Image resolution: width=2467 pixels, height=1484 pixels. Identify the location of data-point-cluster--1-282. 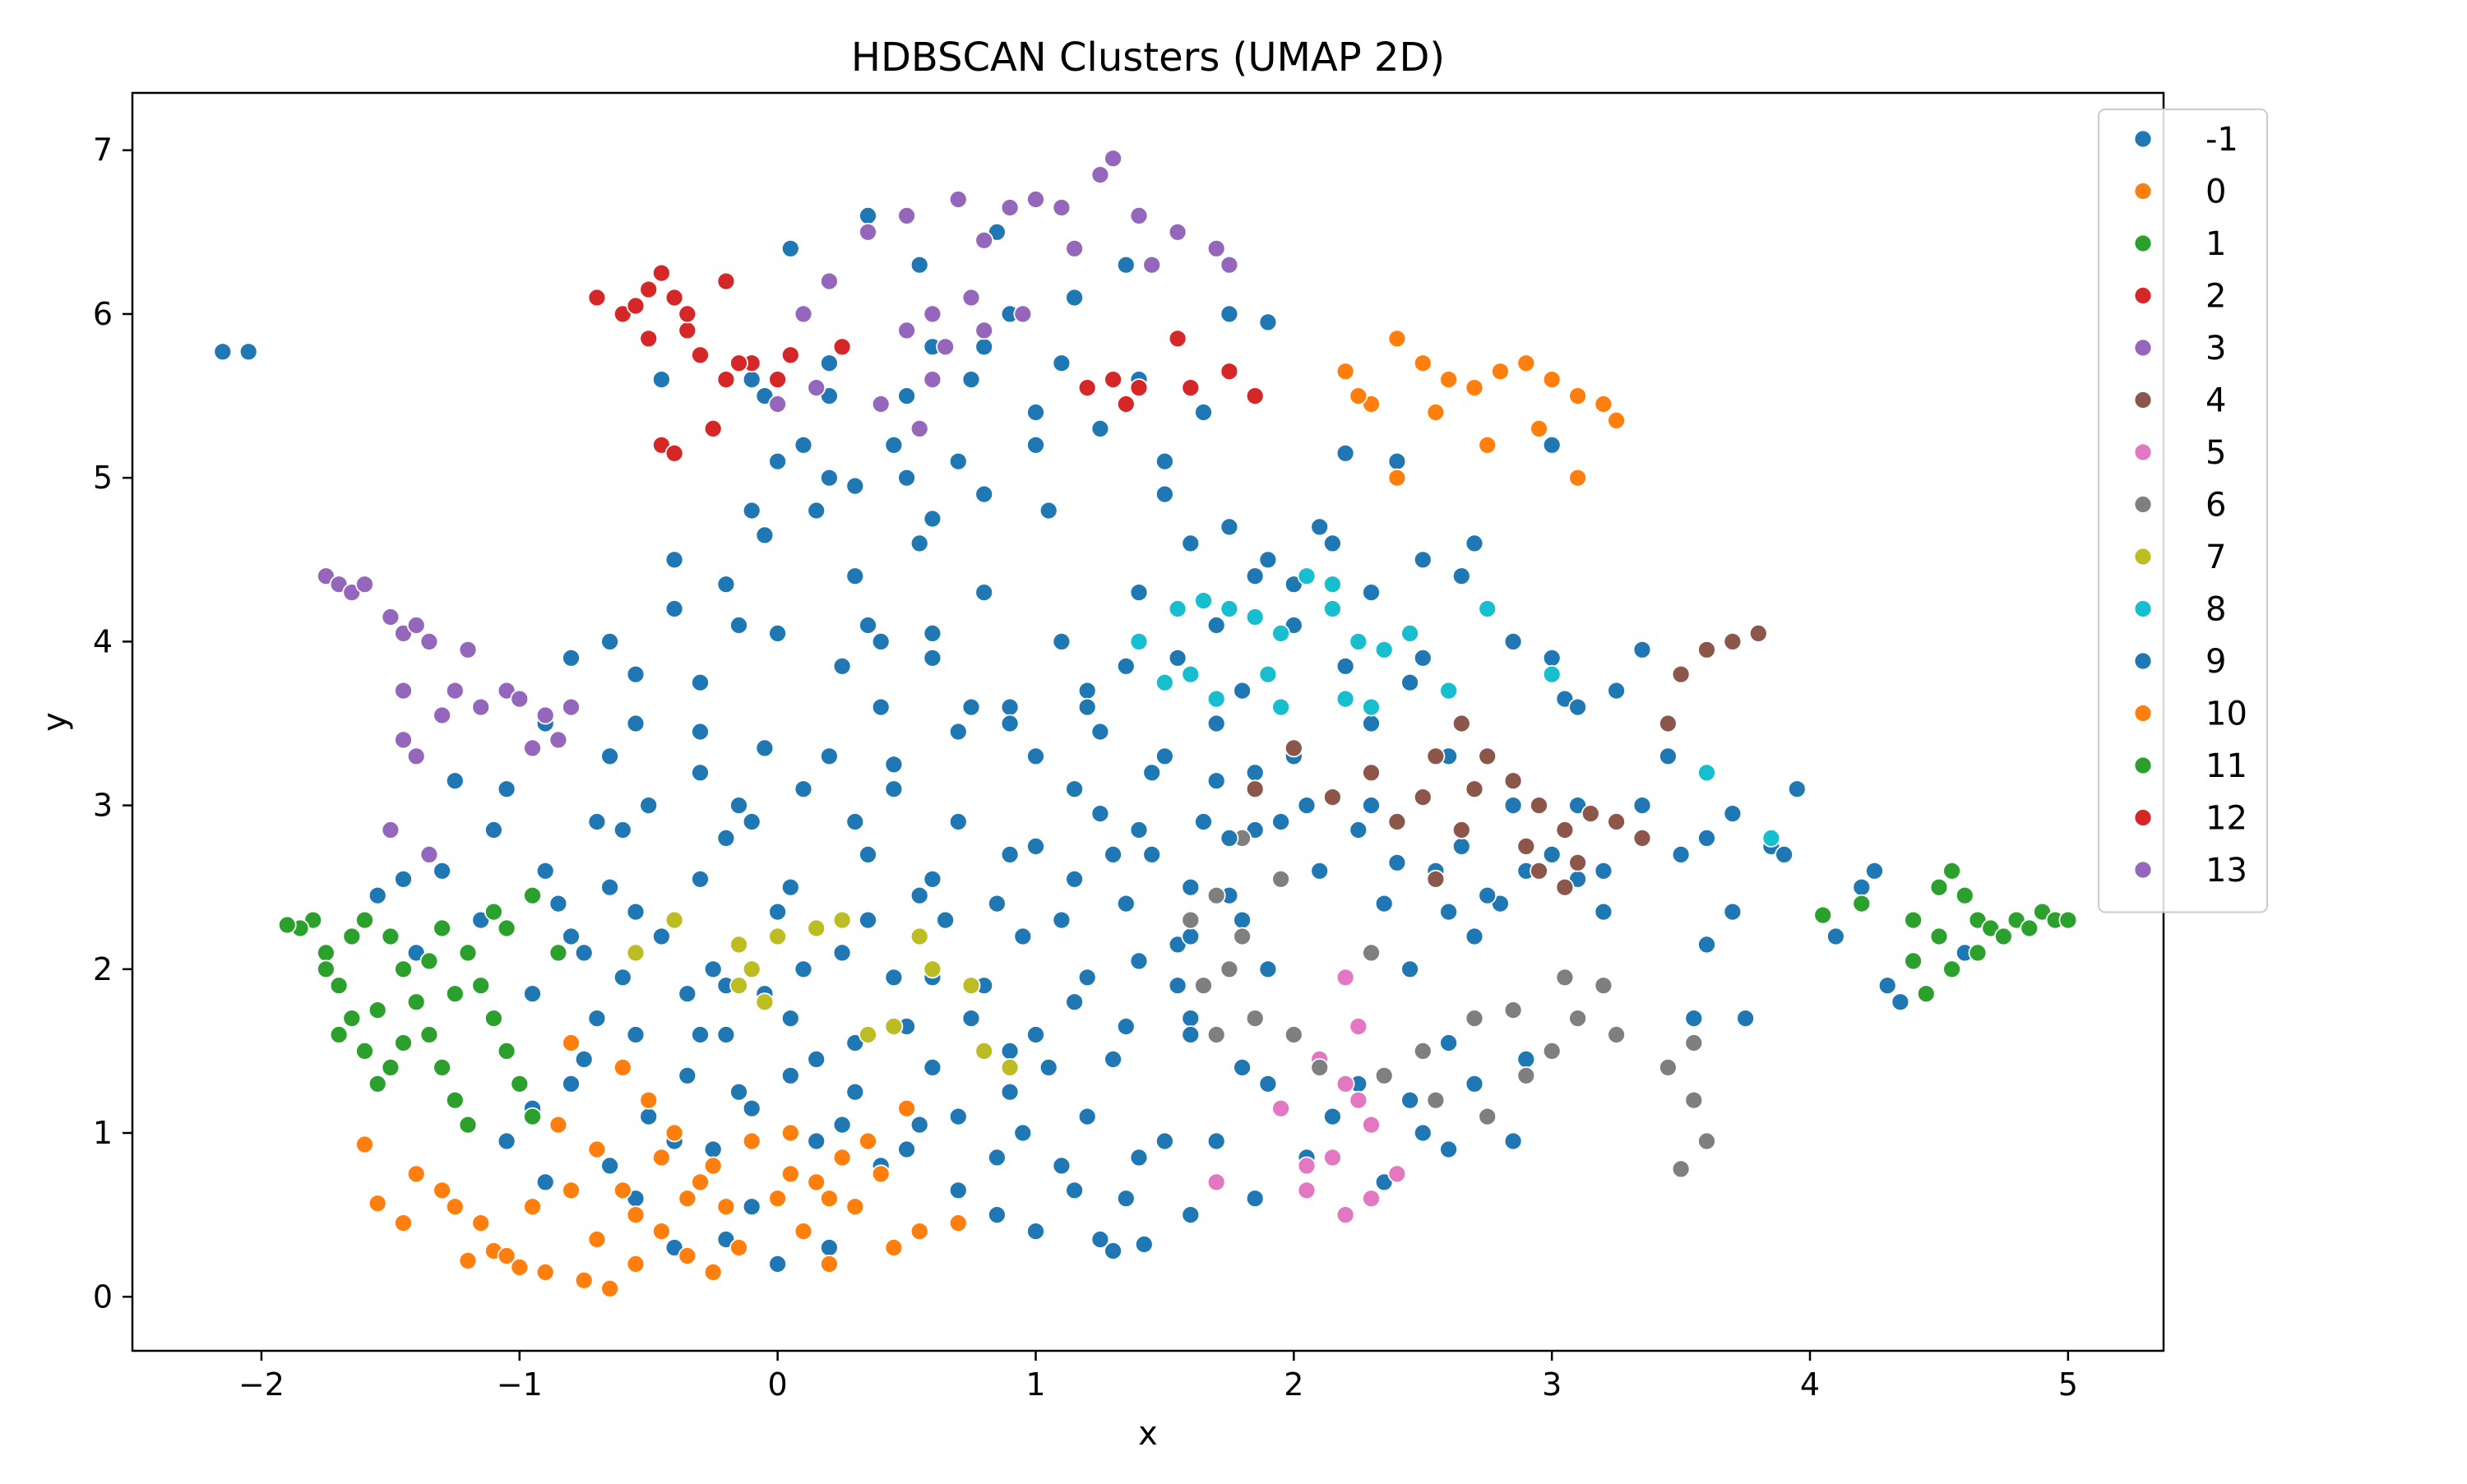
(1474, 1083).